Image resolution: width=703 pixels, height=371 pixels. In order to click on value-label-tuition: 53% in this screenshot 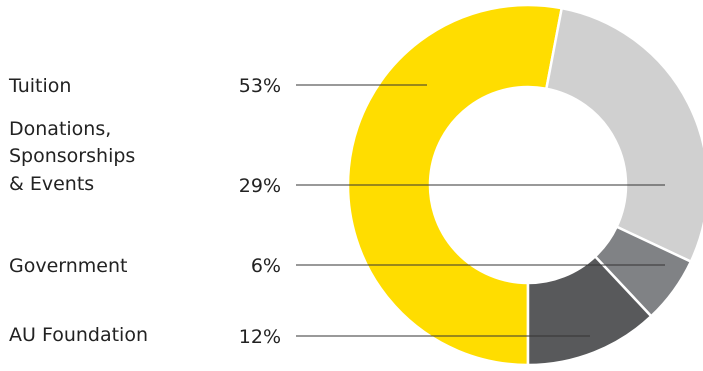, I will do `click(260, 86)`.